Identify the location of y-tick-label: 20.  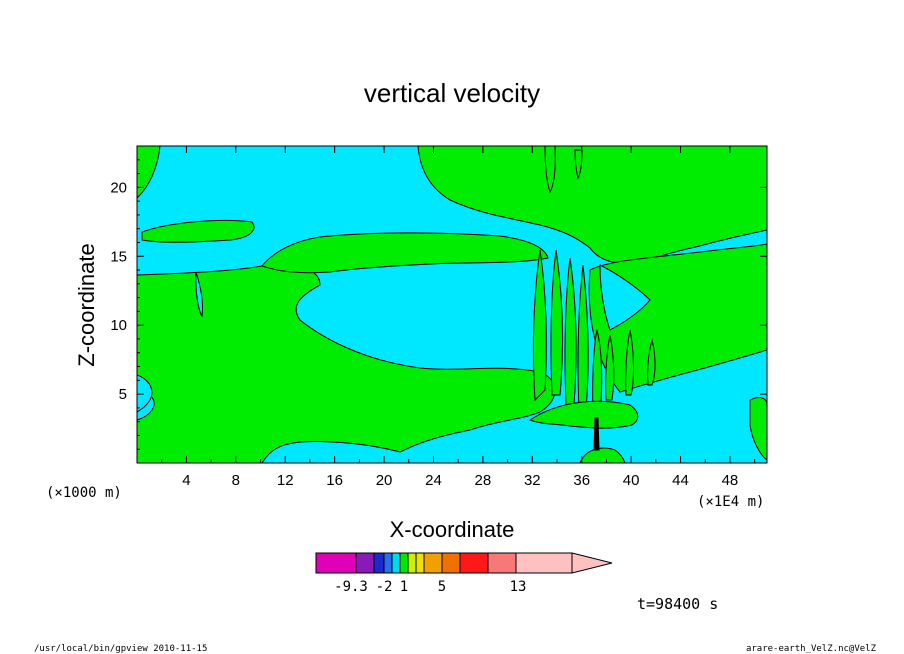
(118, 187).